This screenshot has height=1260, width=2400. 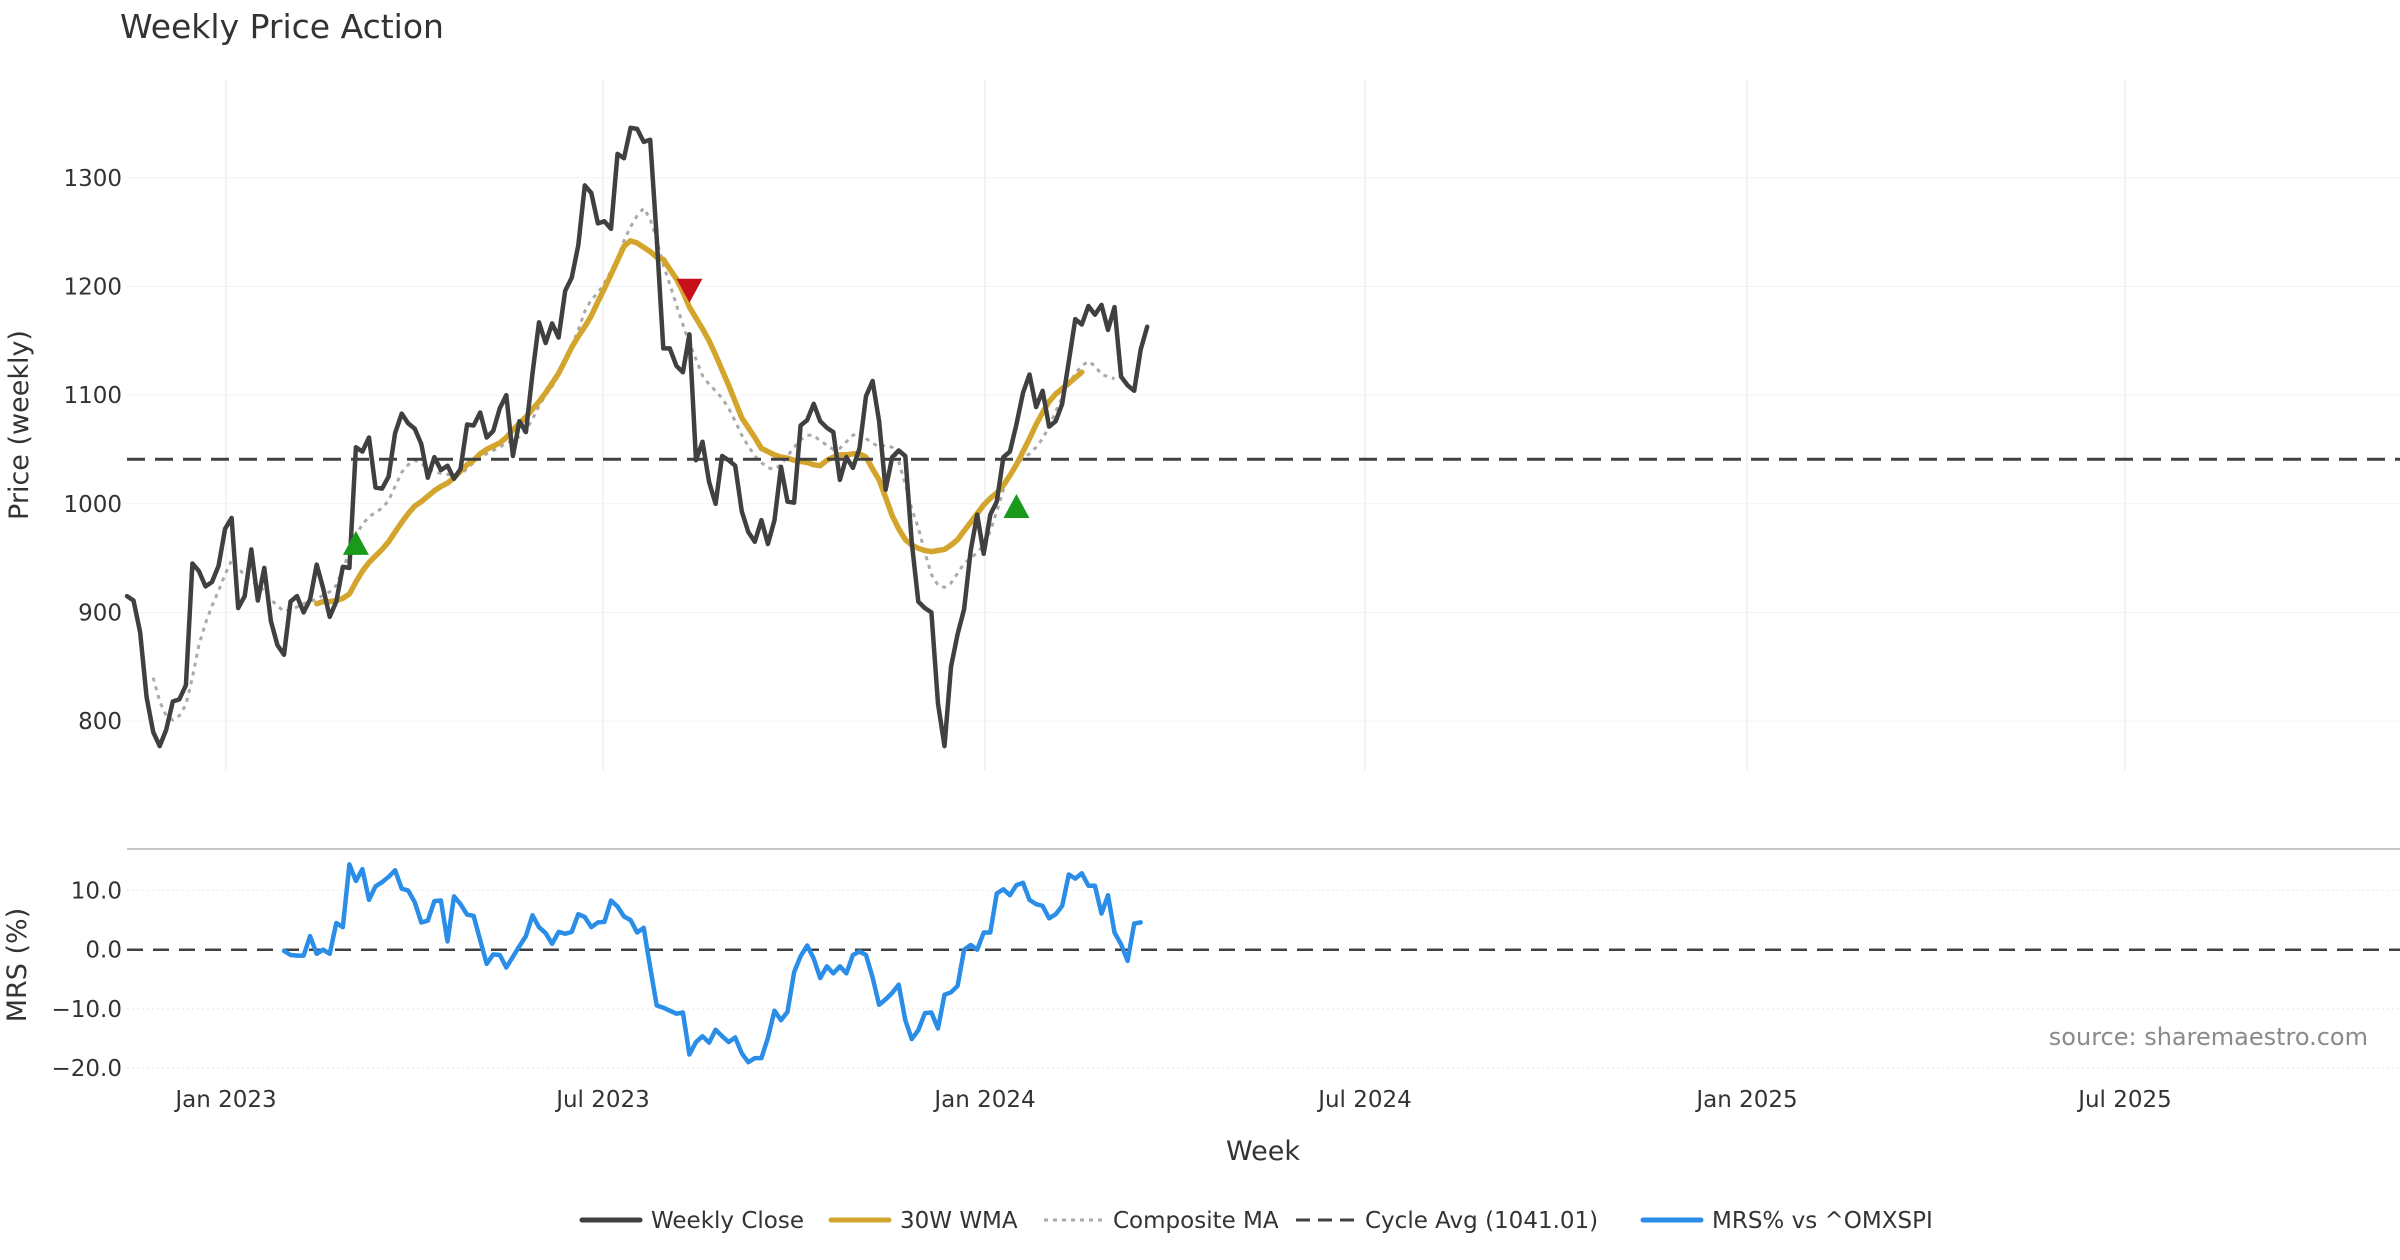 What do you see at coordinates (1481, 1221) in the screenshot?
I see `legend-label: Cycle Avg (1041.01)` at bounding box center [1481, 1221].